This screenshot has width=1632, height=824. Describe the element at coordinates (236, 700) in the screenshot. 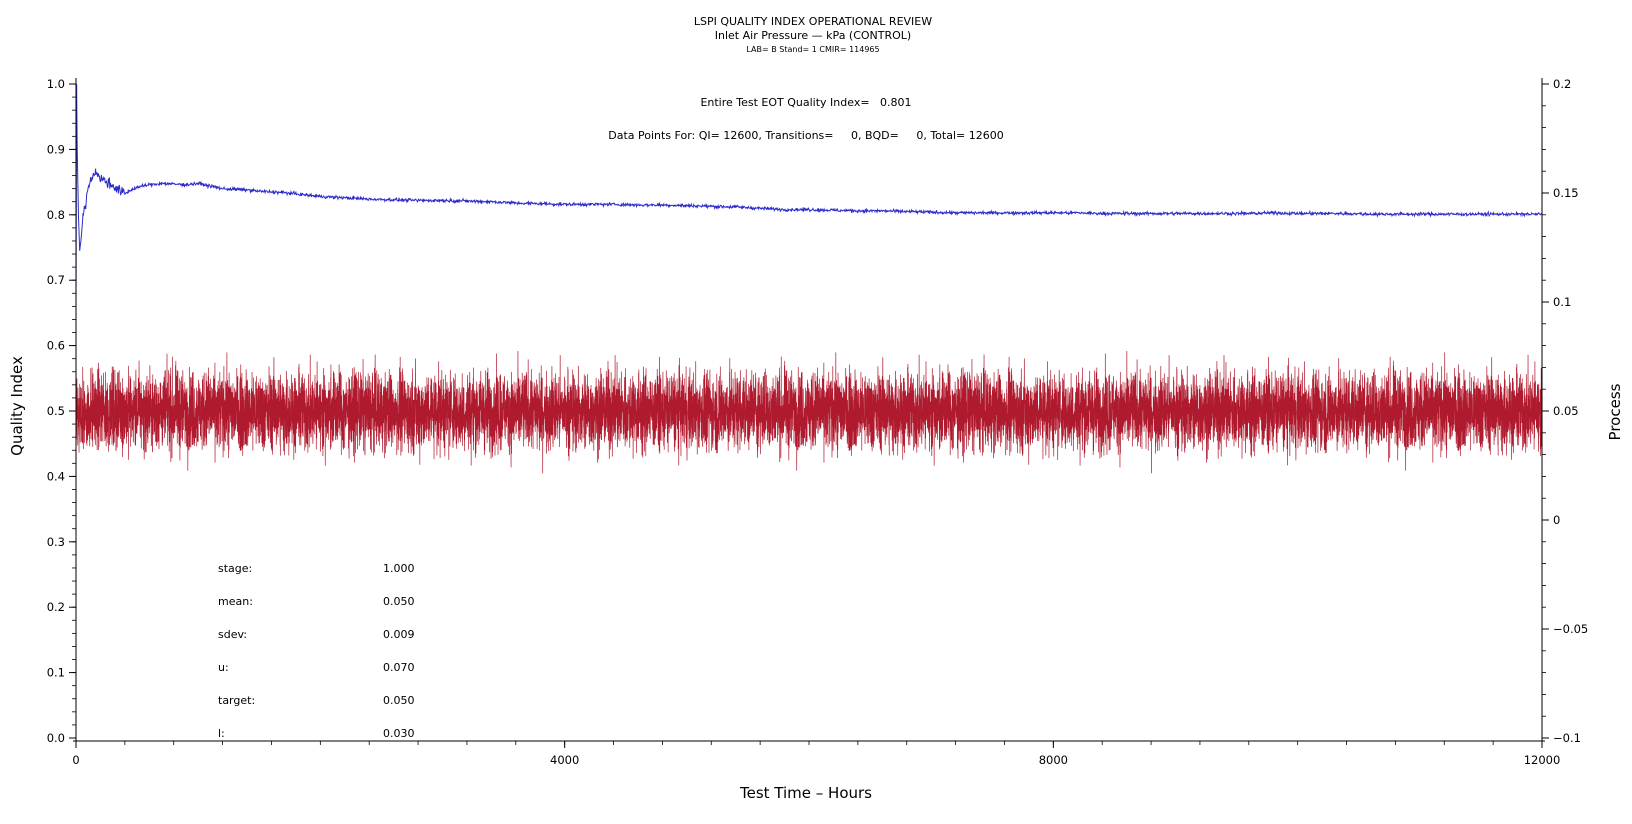

I see `stat-label-target: target:` at that location.